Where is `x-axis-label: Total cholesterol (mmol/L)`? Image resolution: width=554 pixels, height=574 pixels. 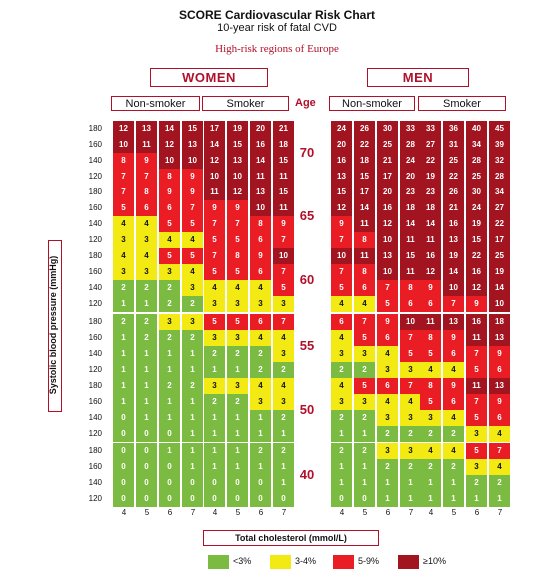 x-axis-label: Total cholesterol (mmol/L) is located at coordinates (291, 538).